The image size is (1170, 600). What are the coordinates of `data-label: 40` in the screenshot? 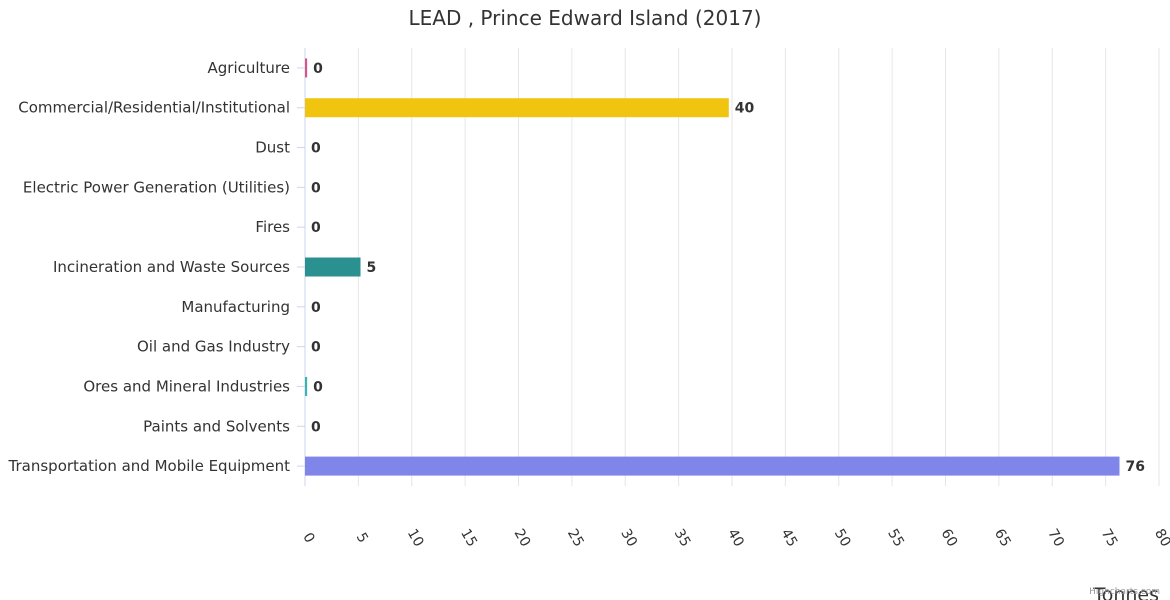 It's located at (745, 109).